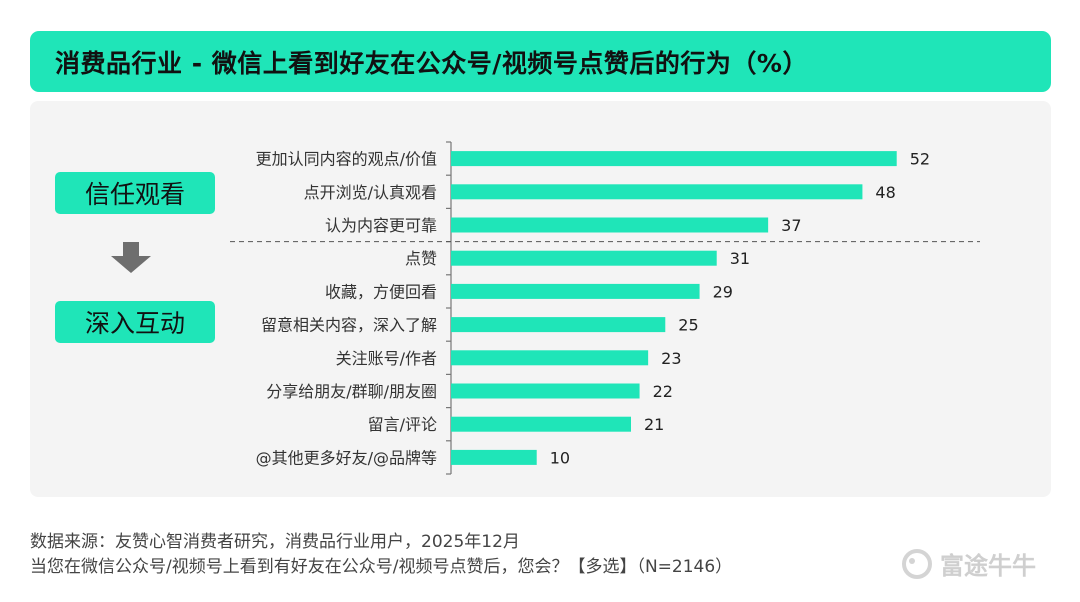 The height and width of the screenshot is (602, 1080). I want to click on tag-interact: 深入互动, so click(135, 322).